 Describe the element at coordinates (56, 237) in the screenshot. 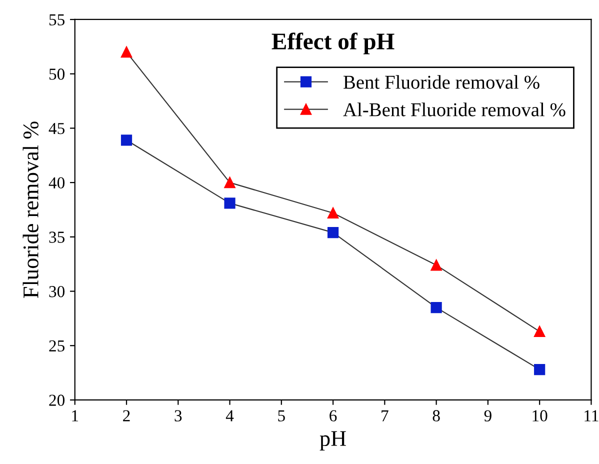

I see `y-tick-label: 35` at that location.